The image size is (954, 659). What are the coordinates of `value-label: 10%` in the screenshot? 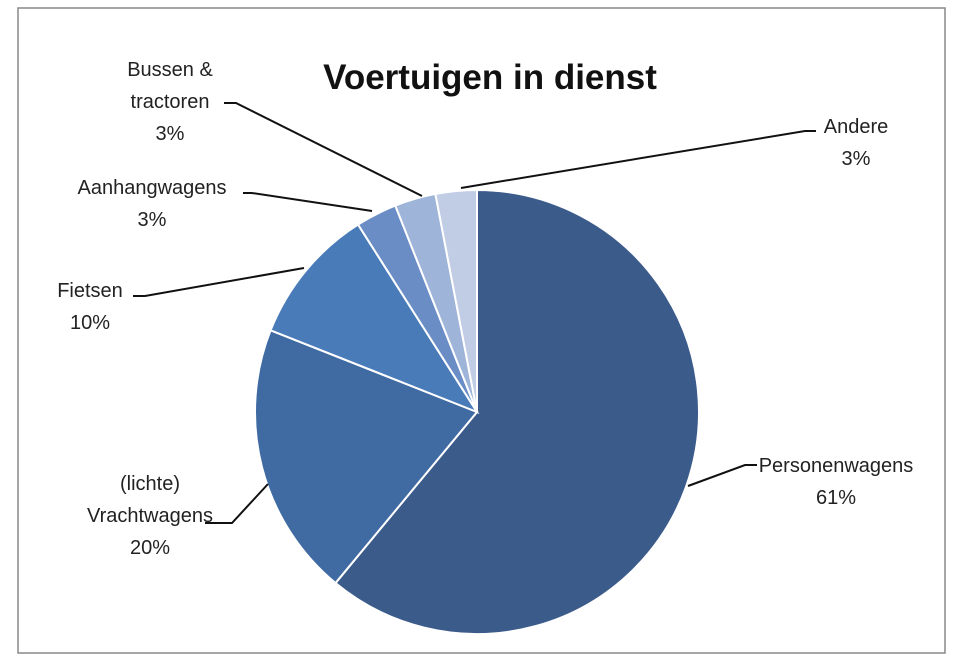 It's located at (90, 323).